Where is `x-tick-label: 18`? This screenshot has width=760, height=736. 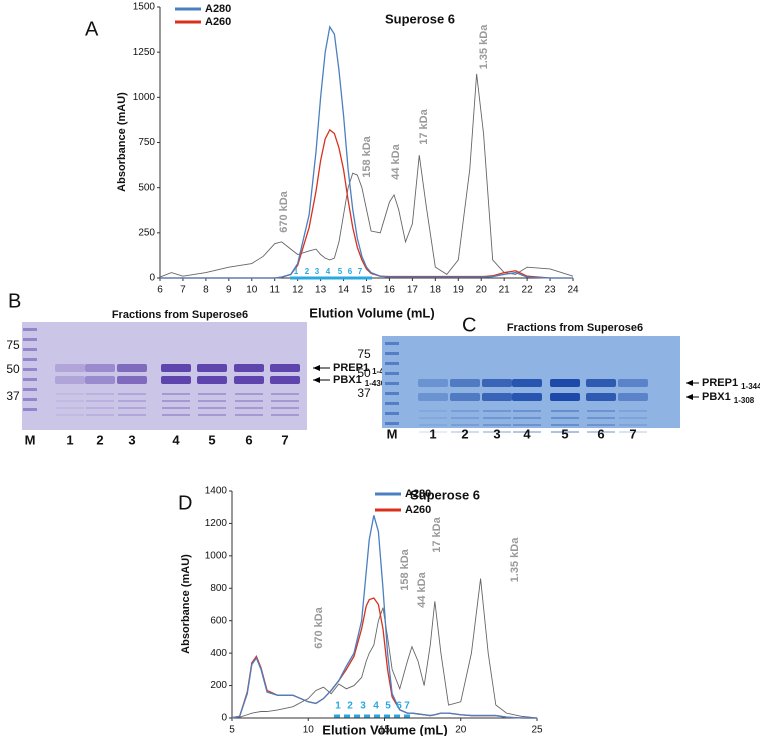 x-tick-label: 18 is located at coordinates (436, 290).